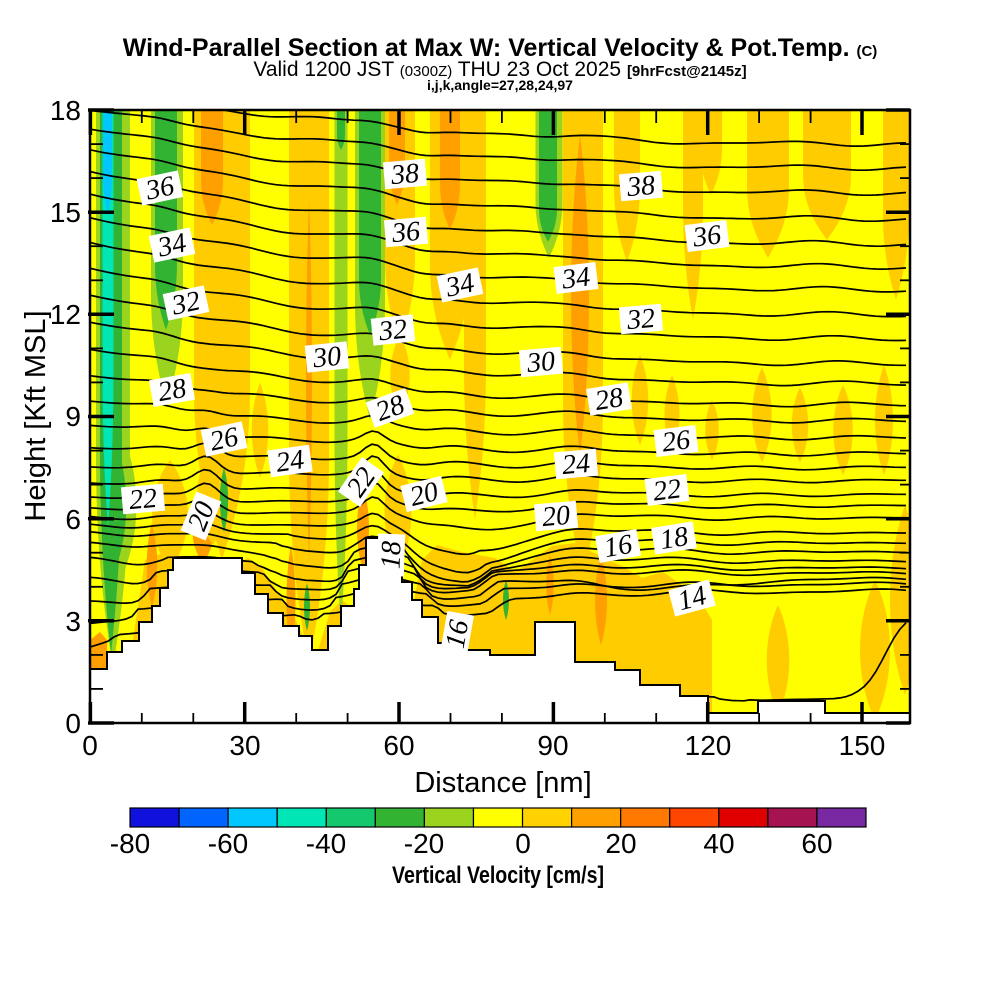  Describe the element at coordinates (708, 745) in the screenshot. I see `svg-text: 120` at that location.